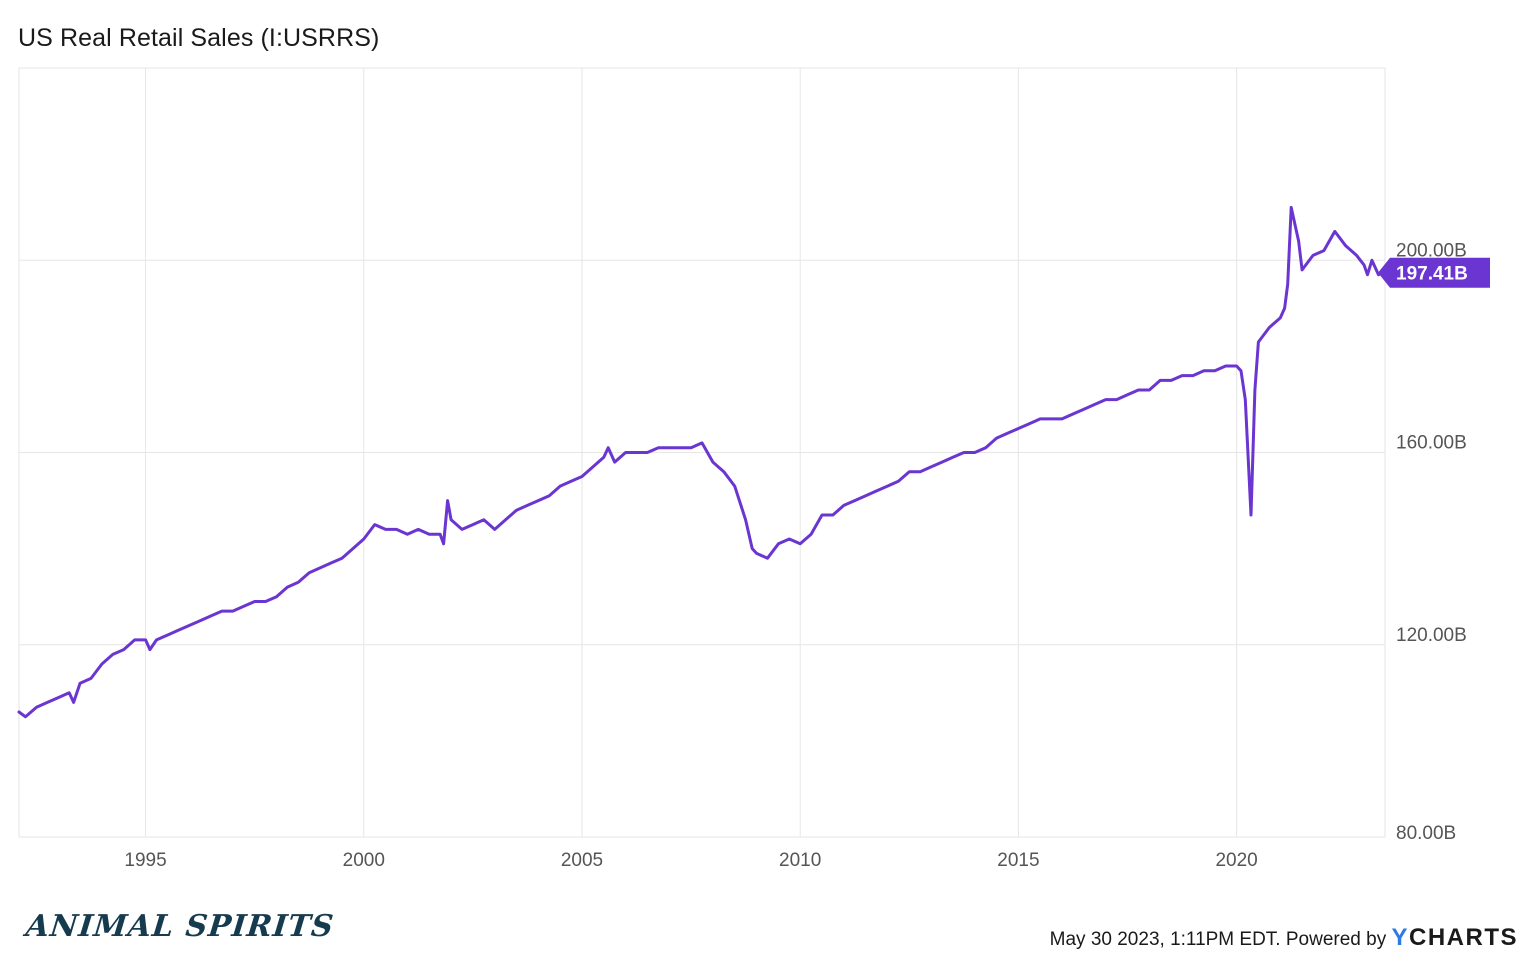 The image size is (1536, 962). Describe the element at coordinates (582, 860) in the screenshot. I see `x-tick-label: 2005` at that location.